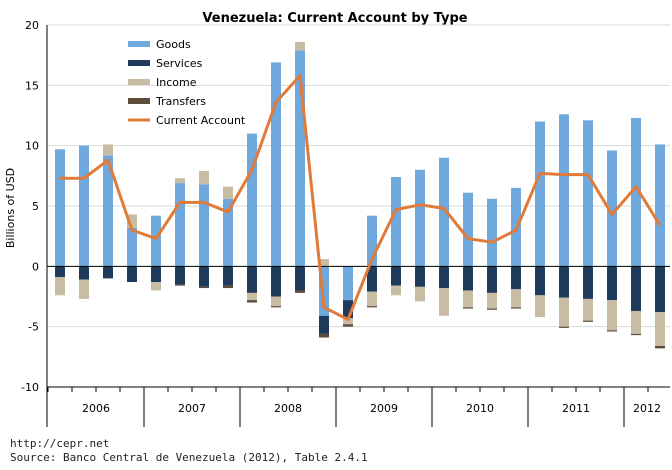 The image size is (672, 470). Describe the element at coordinates (32, 146) in the screenshot. I see `y-tick-label: 10` at that location.